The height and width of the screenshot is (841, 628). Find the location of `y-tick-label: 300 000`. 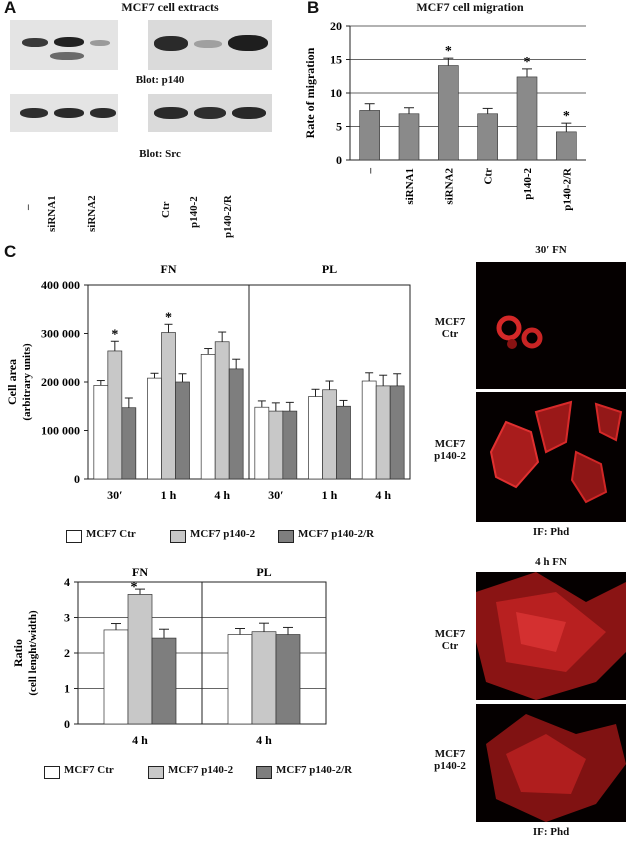

y-tick-label: 300 000 is located at coordinates (60, 334).